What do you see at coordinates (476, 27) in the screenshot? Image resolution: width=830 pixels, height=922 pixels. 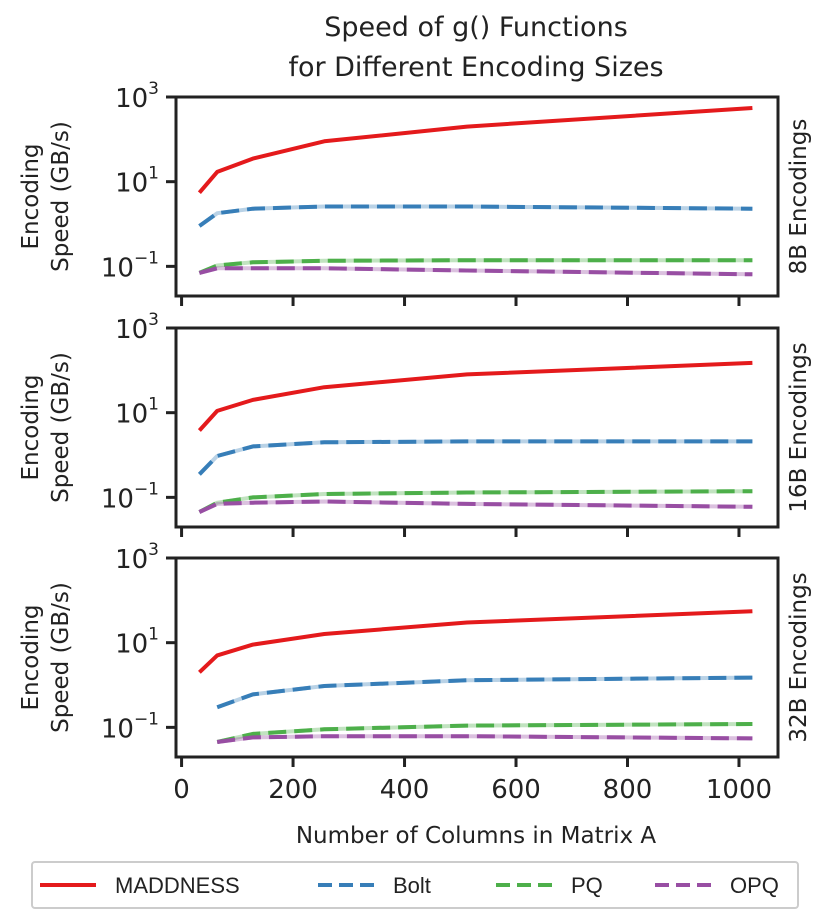 I see `chart-title-line-1: Speed of g() Functions` at bounding box center [476, 27].